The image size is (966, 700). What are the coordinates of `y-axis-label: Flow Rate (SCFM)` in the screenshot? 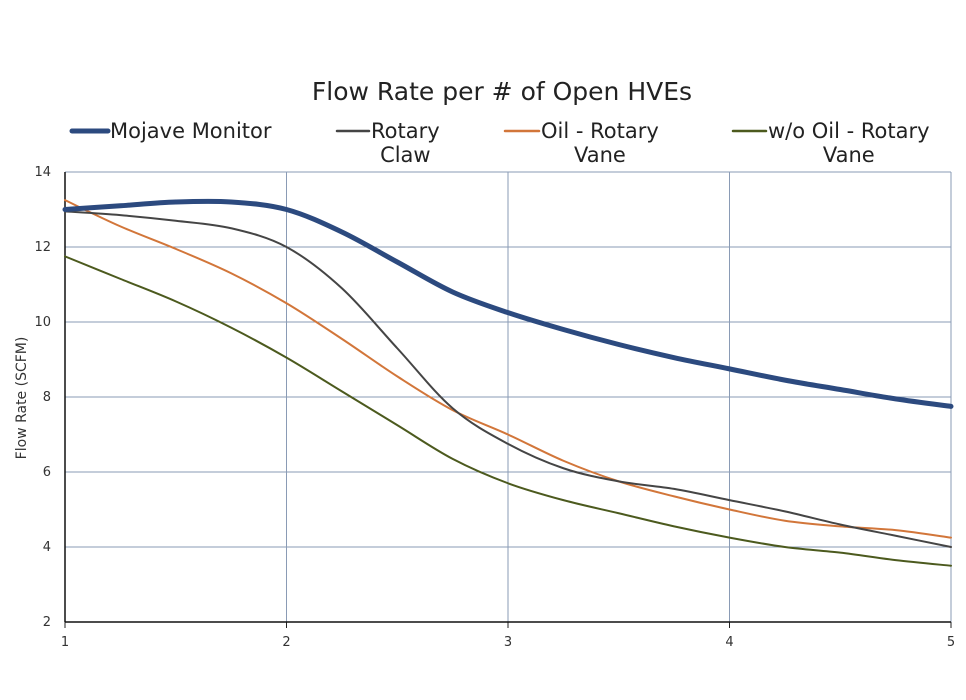 It's located at (22, 398).